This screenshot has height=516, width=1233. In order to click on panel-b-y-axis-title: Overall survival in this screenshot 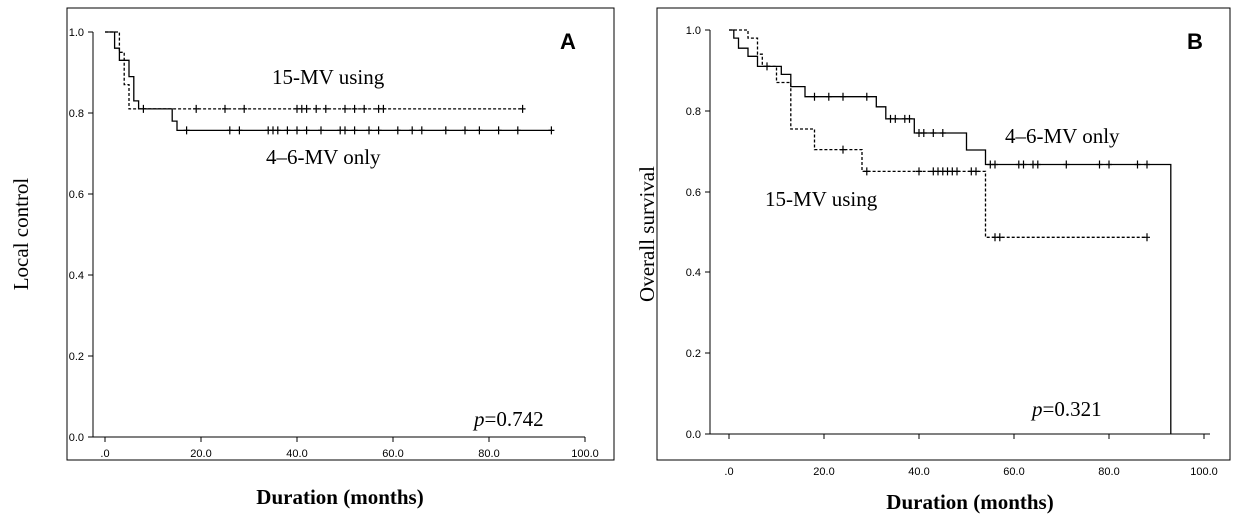, I will do `click(647, 234)`.